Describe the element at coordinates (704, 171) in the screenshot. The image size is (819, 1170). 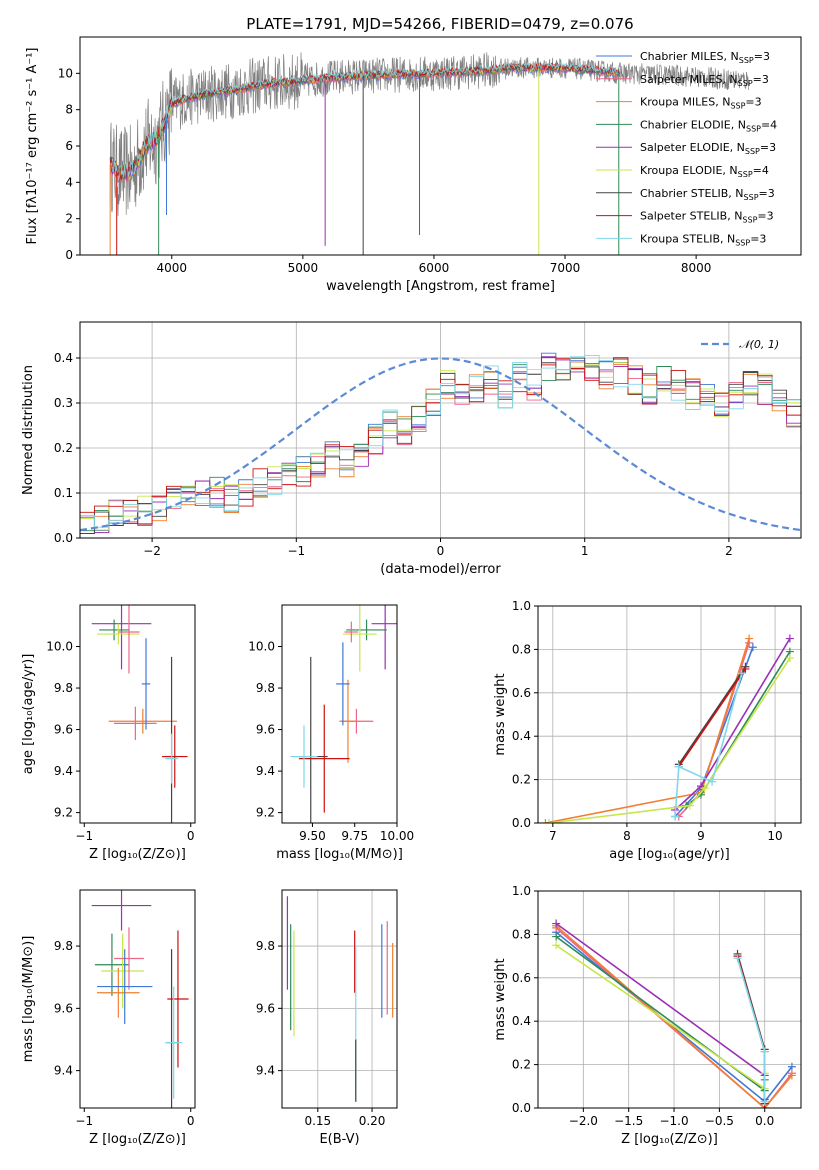
I see `legend-entry: Kroupa ELODIE, NSSP=4` at that location.